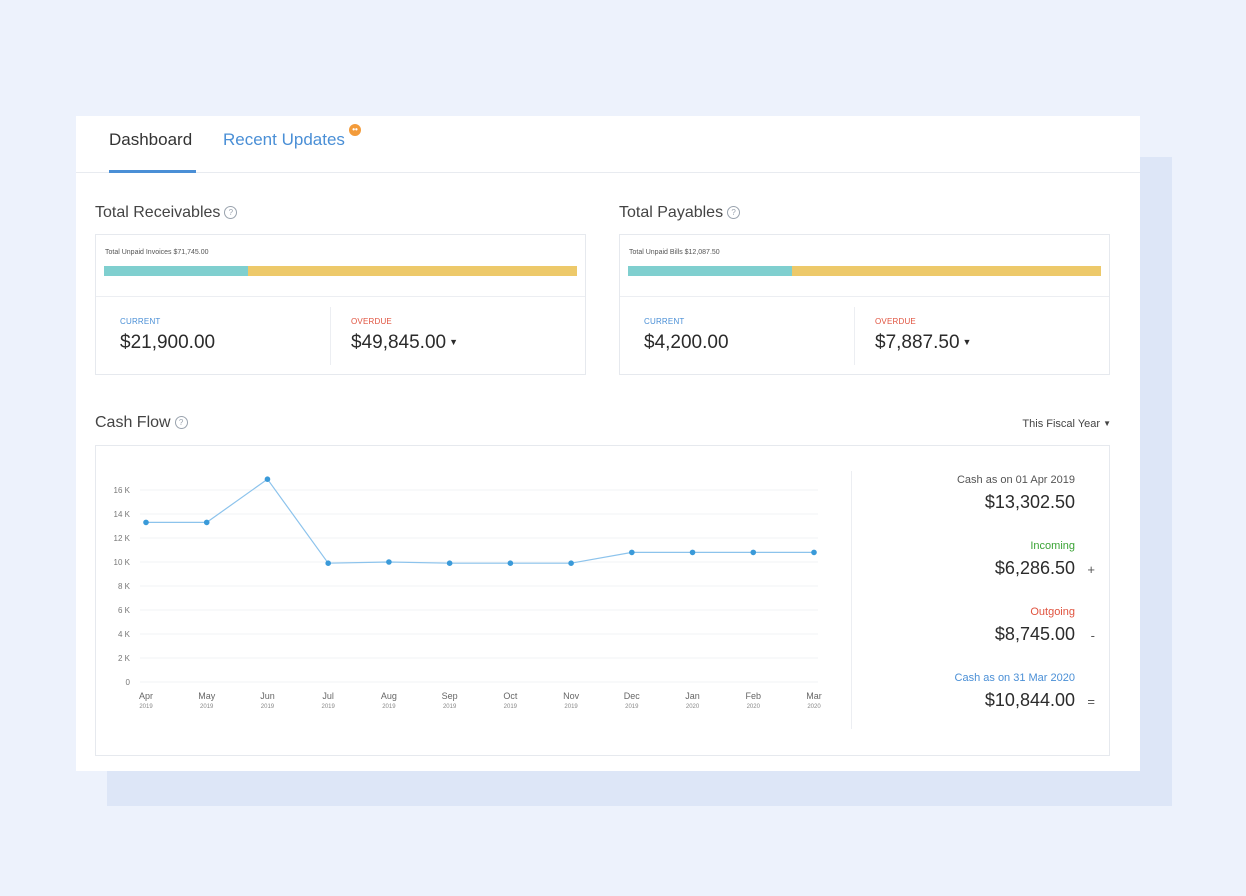  Describe the element at coordinates (146, 696) in the screenshot. I see `x-tick-label: Apr` at that location.